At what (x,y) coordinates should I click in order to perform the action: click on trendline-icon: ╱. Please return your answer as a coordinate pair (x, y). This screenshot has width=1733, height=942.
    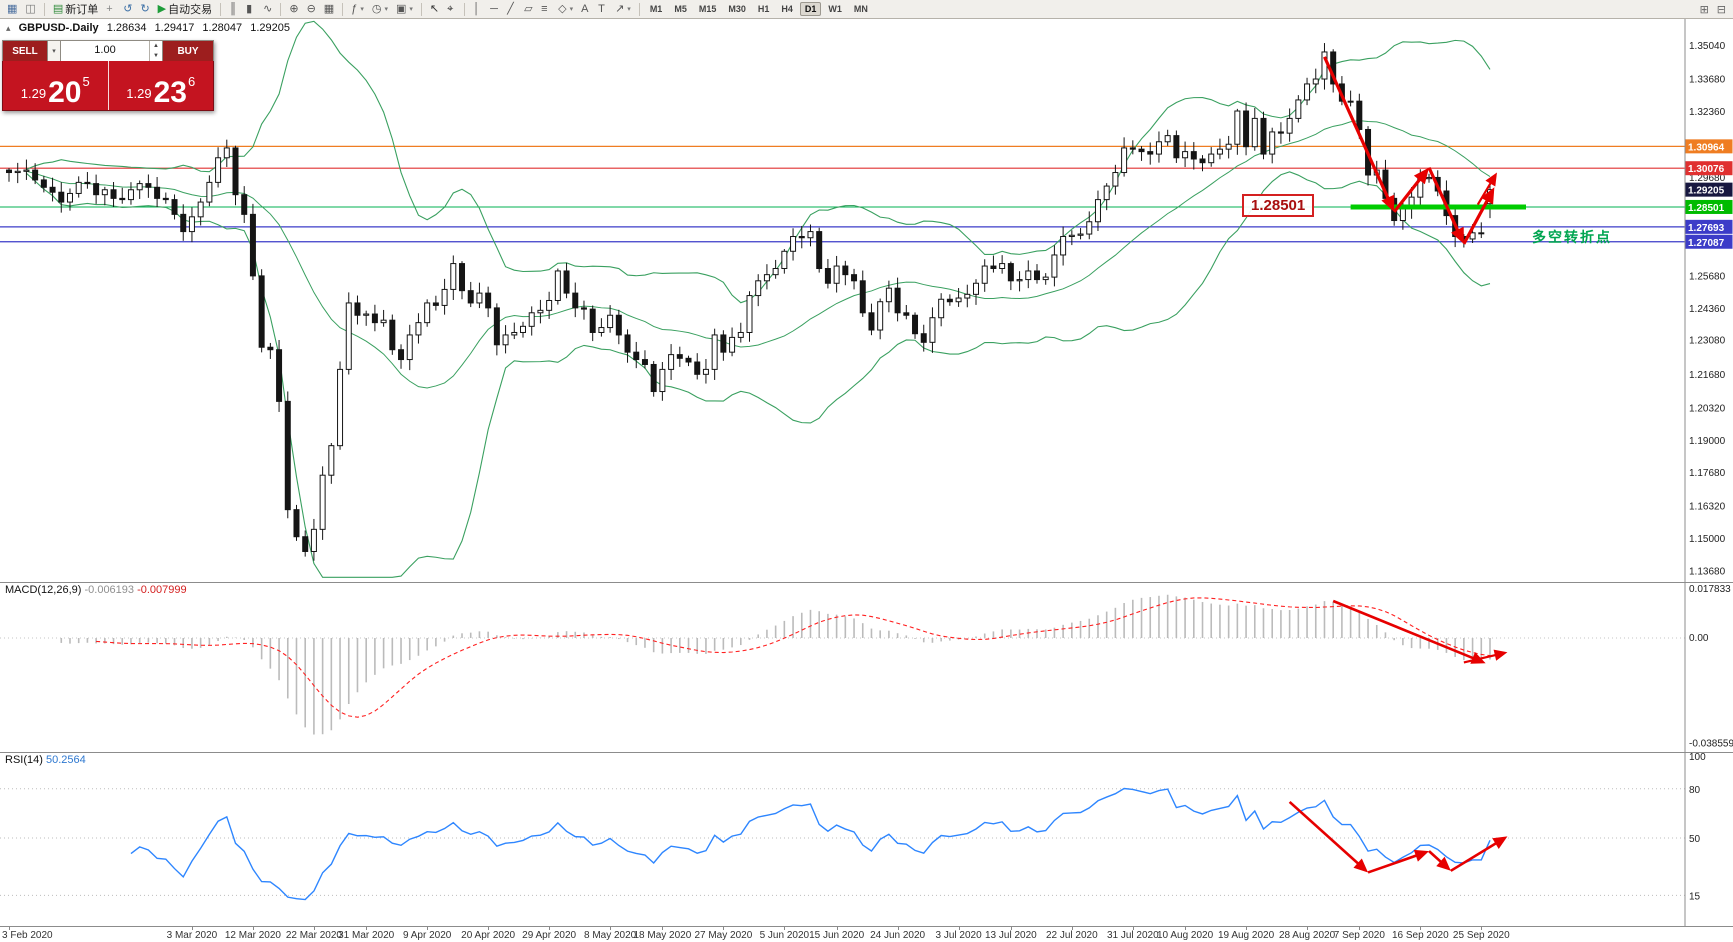
    Looking at the image, I should click on (511, 9).